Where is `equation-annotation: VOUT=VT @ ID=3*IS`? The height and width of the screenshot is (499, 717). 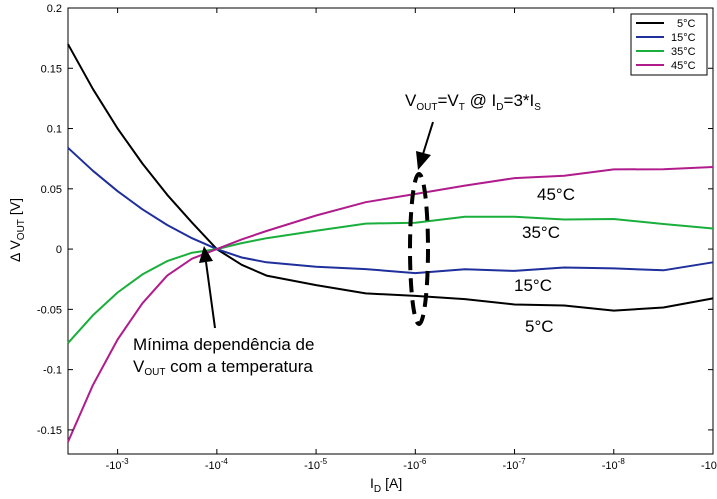 equation-annotation: VOUT=VT @ ID=3*IS is located at coordinates (473, 102).